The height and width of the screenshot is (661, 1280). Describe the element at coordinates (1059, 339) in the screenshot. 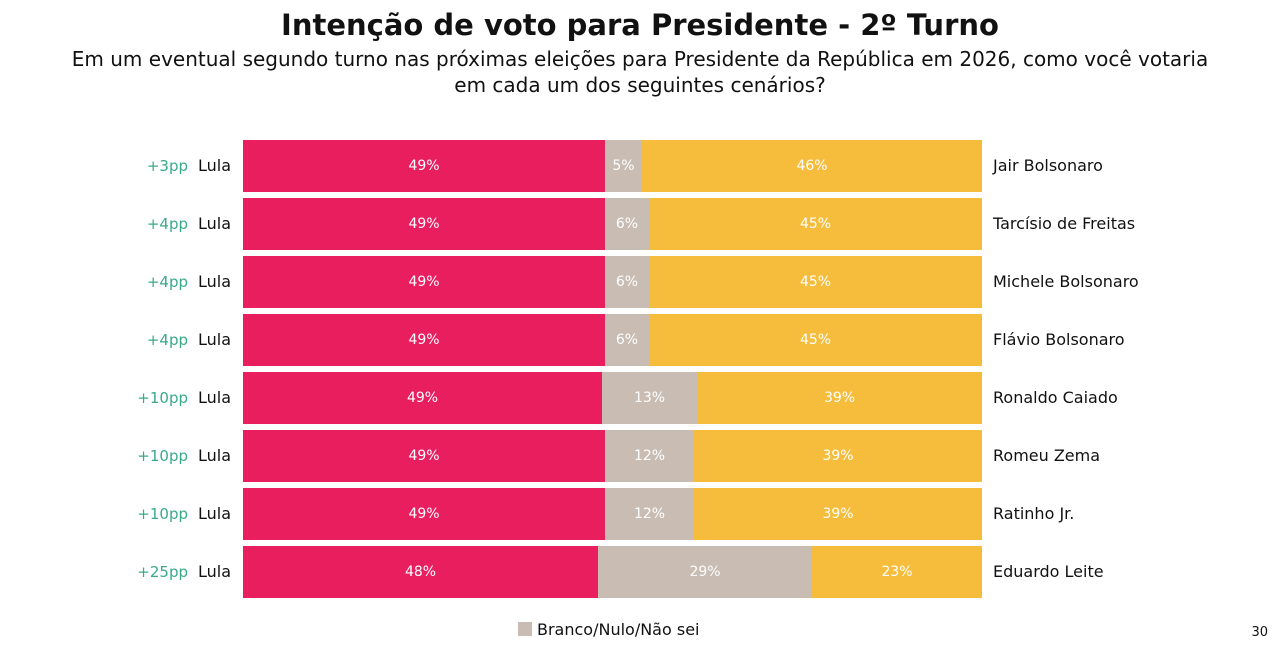

I see `candidate-right-label: Flávio Bolsonaro` at that location.